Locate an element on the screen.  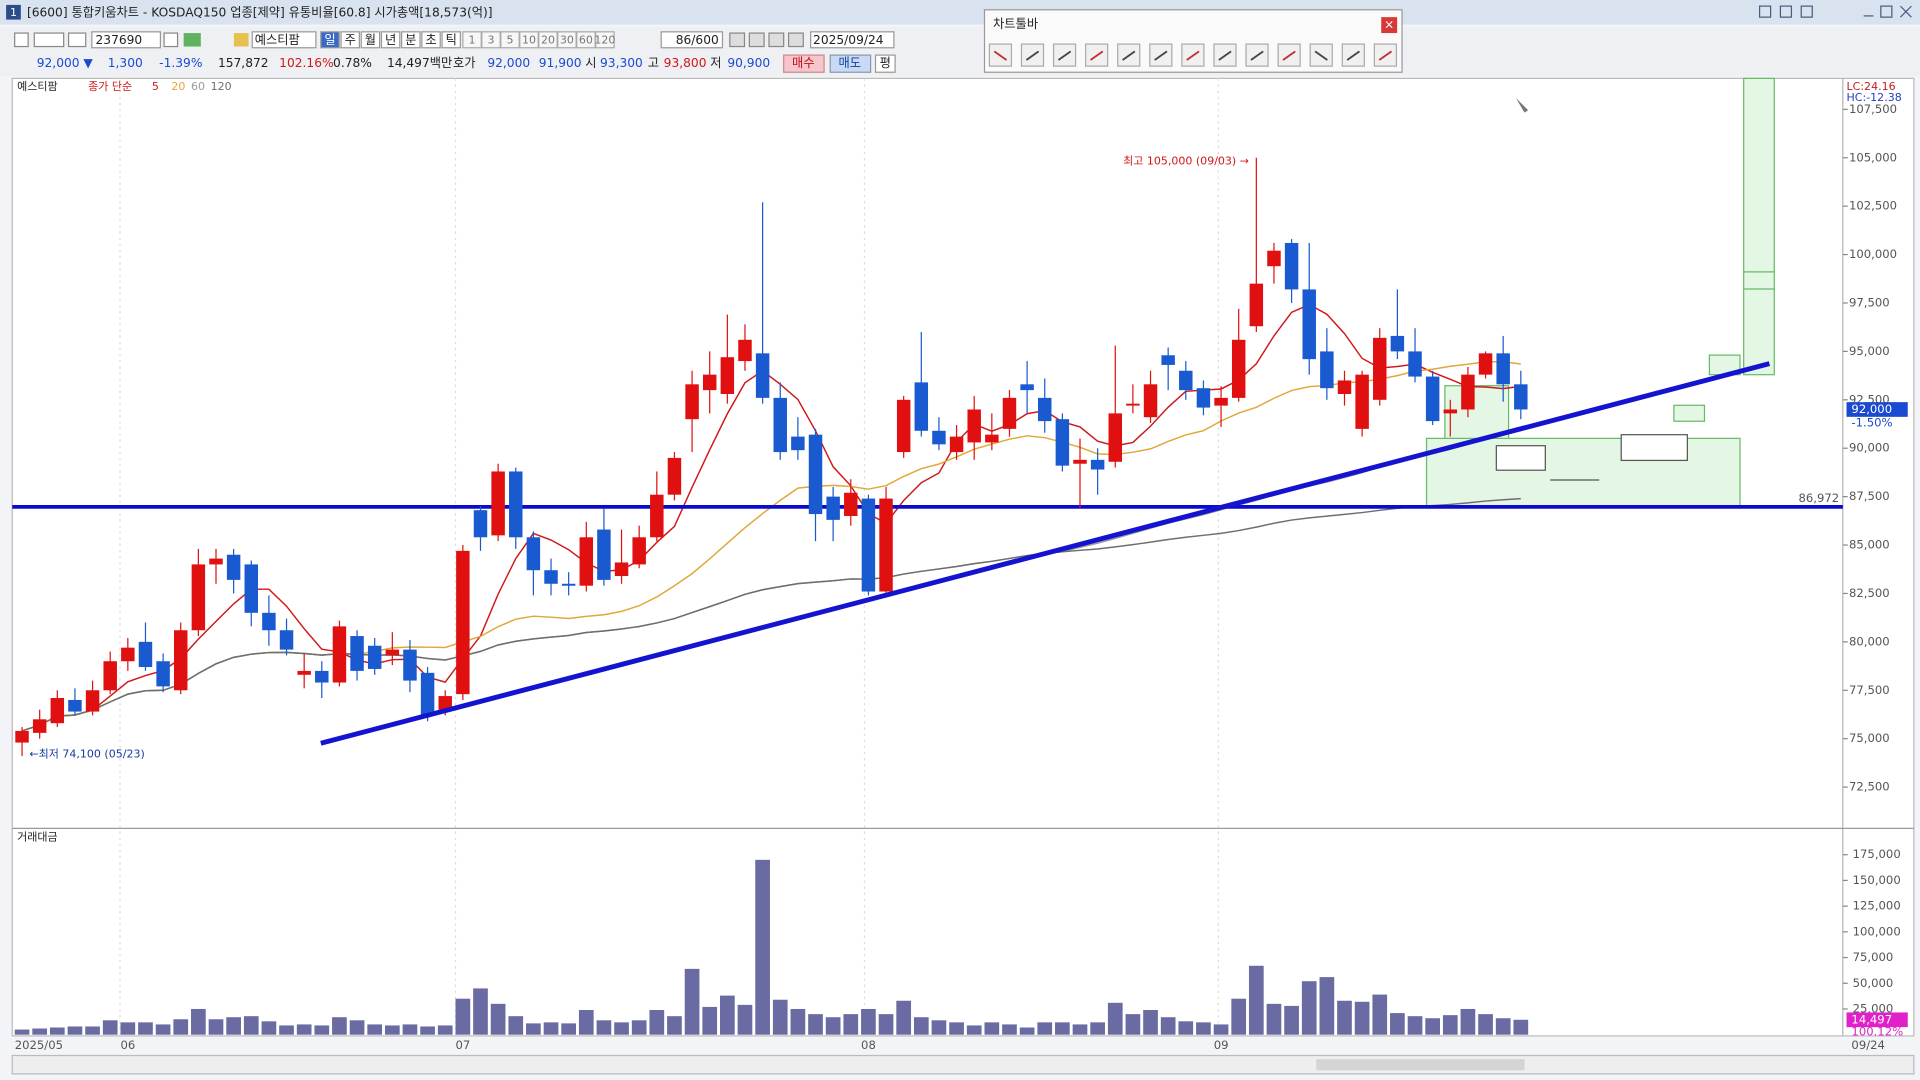
y-axis-area is located at coordinates (1878, 557).